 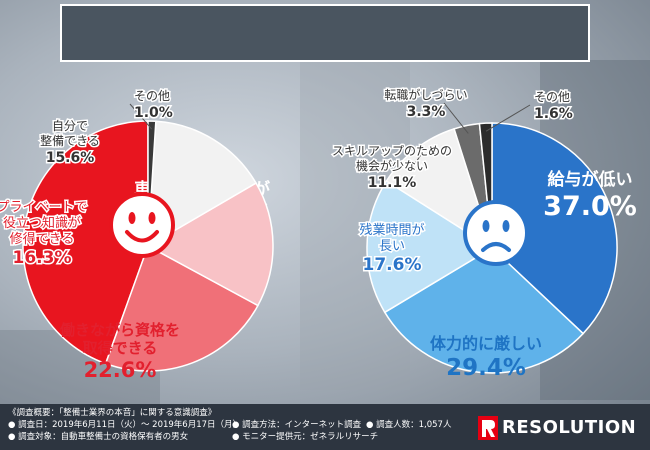 What do you see at coordinates (152, 96) in the screenshot?
I see `slice-label-0-4: その他` at bounding box center [152, 96].